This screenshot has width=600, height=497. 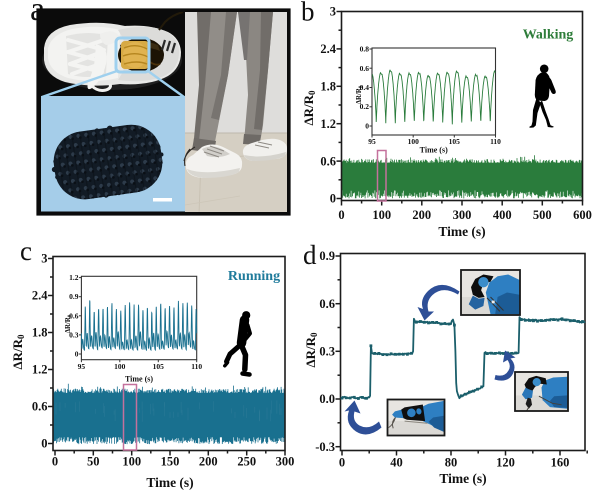 What do you see at coordinates (310, 255) in the screenshot?
I see `svg-text: d` at bounding box center [310, 255].